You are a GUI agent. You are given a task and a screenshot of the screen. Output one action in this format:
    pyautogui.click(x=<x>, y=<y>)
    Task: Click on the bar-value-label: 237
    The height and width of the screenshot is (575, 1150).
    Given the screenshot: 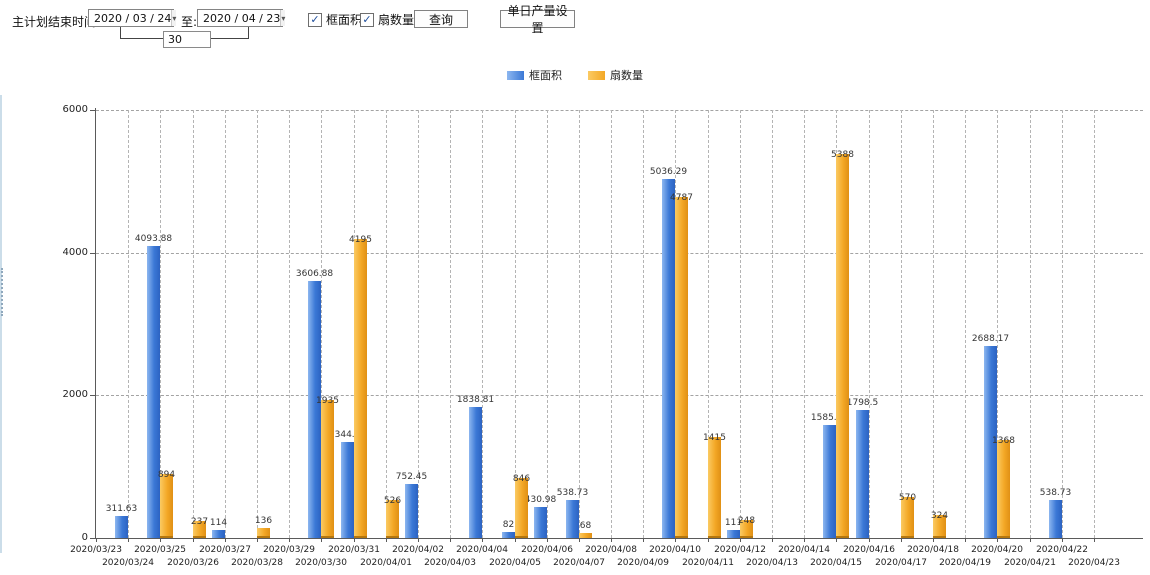 What is the action you would take?
    pyautogui.click(x=199, y=522)
    